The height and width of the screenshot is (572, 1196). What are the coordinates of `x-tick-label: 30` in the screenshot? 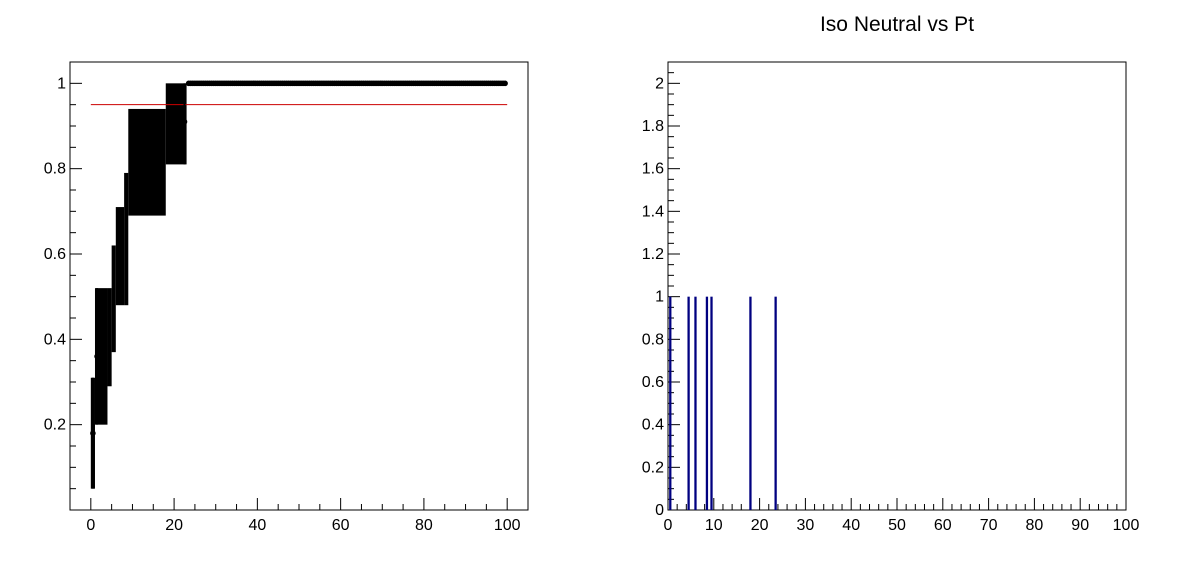 It's located at (806, 525).